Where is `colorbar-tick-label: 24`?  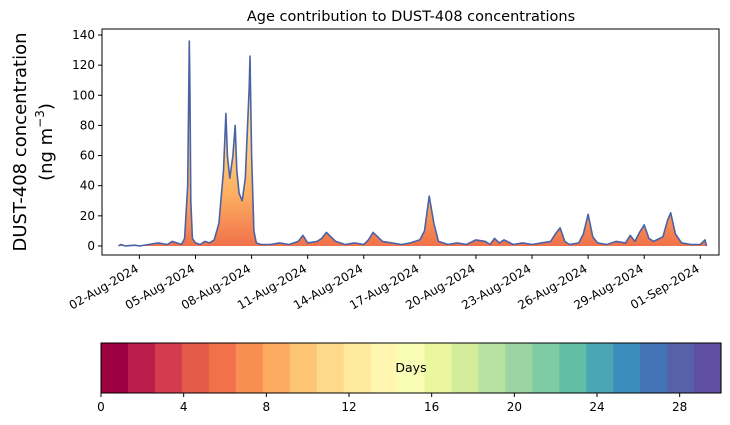
colorbar-tick-label: 24 is located at coordinates (596, 407).